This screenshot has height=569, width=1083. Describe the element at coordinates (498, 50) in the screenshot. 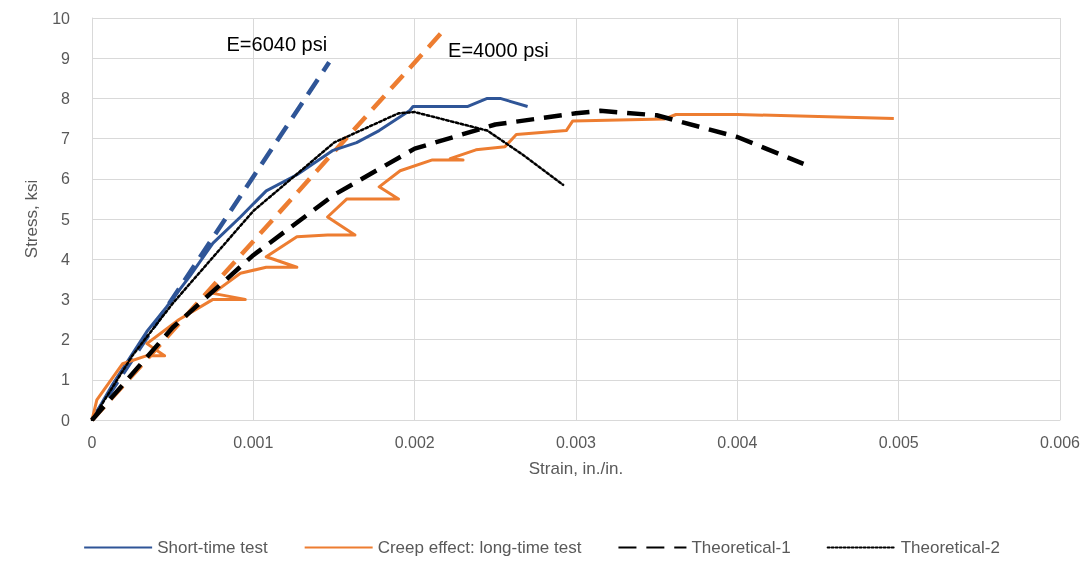

I see `annotation: E=4000 psi` at that location.